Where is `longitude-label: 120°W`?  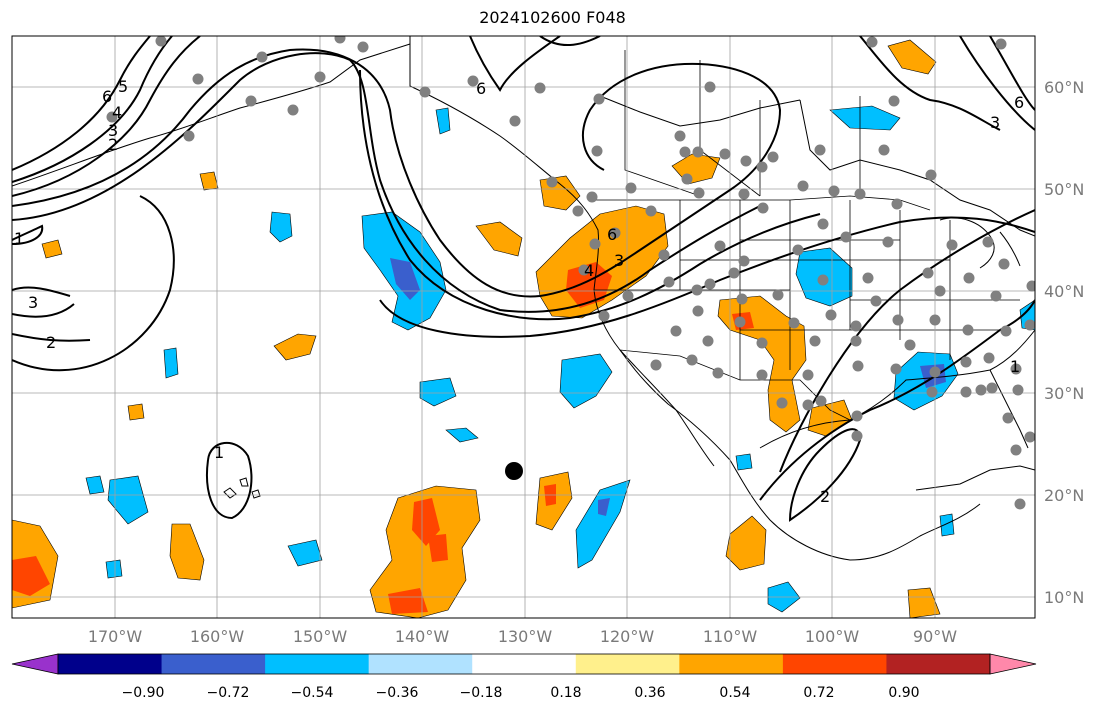 longitude-label: 120°W is located at coordinates (627, 636).